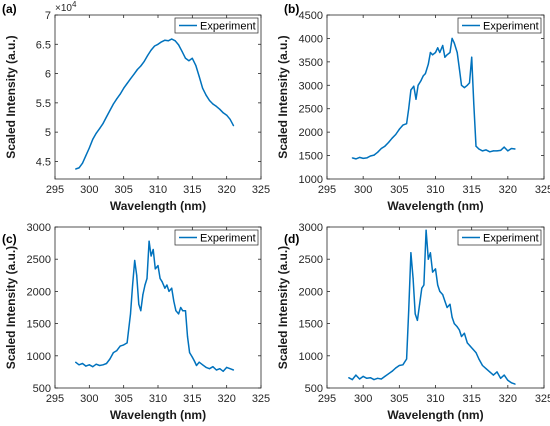 This screenshot has height=426, width=550. I want to click on panel-label: (c), so click(9, 239).